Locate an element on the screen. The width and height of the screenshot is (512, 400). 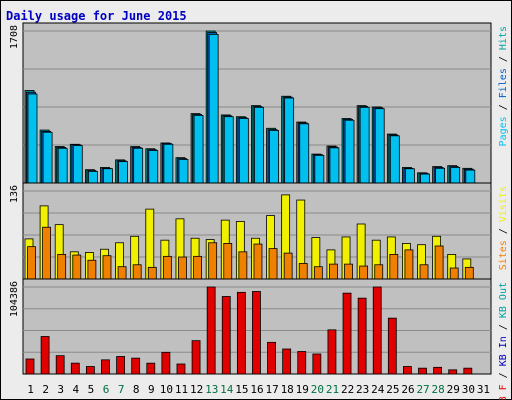
legend-entry: Visits is located at coordinates (503, 204).